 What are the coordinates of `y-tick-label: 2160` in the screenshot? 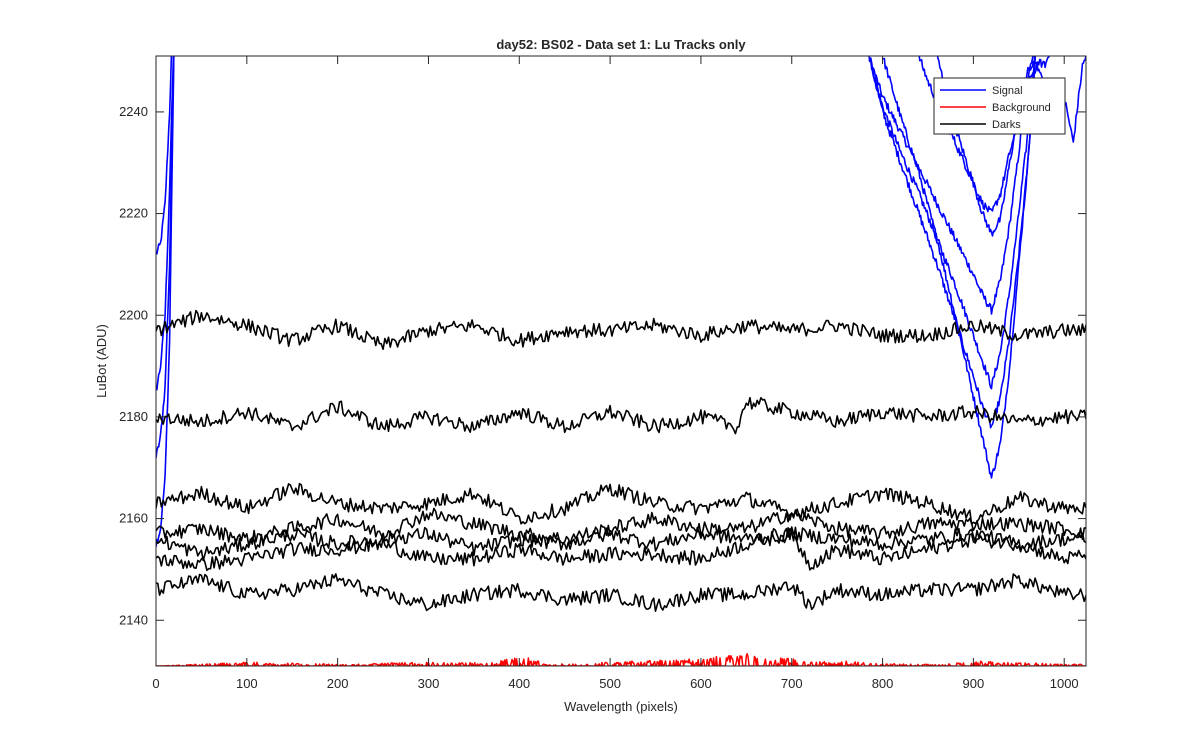 It's located at (133, 518).